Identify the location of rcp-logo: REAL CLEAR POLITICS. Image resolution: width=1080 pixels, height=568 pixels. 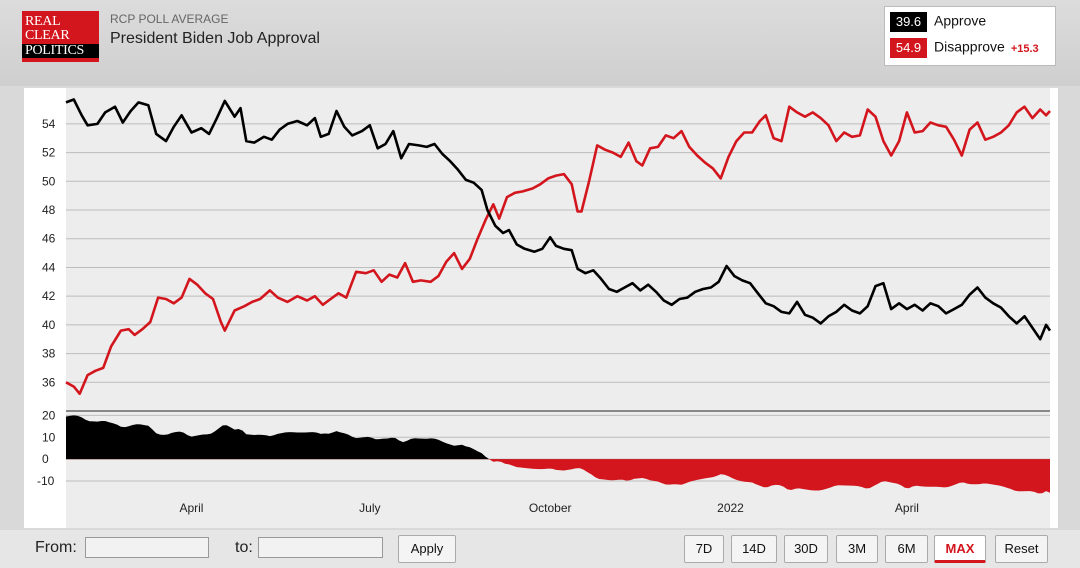
(60, 36).